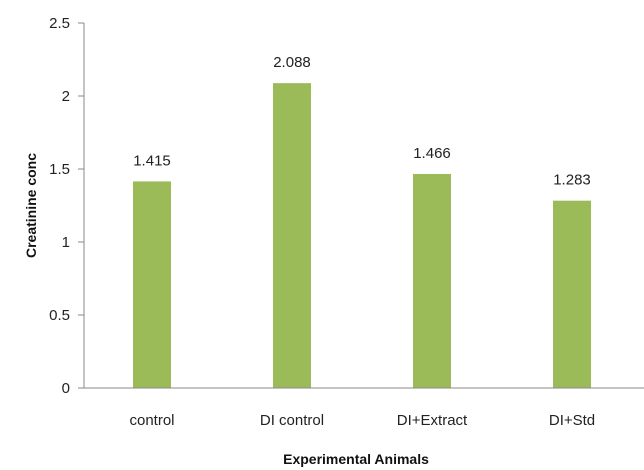  What do you see at coordinates (432, 420) in the screenshot?
I see `x-tick-label: DI+Extract` at bounding box center [432, 420].